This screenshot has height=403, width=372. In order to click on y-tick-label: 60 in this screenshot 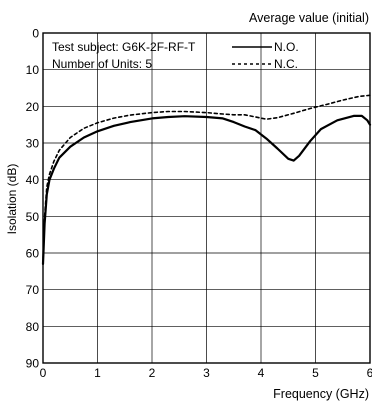, I will do `click(33, 254)`.